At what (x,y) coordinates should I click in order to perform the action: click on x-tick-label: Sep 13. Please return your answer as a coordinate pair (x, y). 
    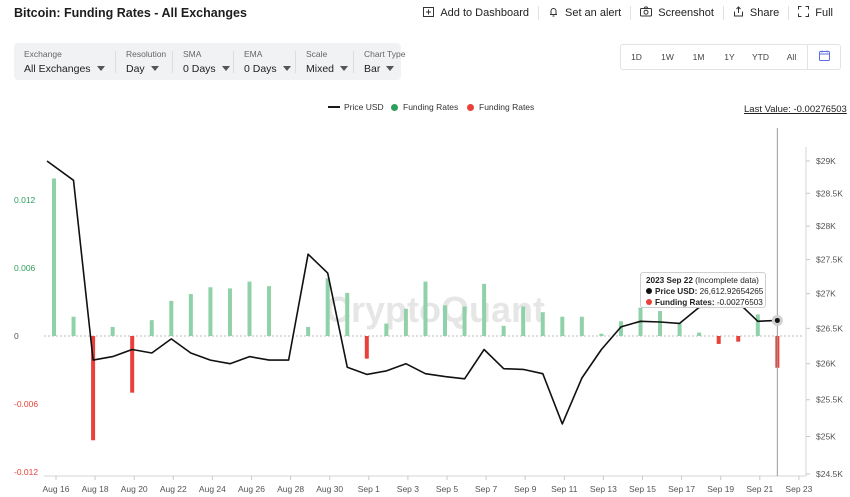
    Looking at the image, I should click on (603, 489).